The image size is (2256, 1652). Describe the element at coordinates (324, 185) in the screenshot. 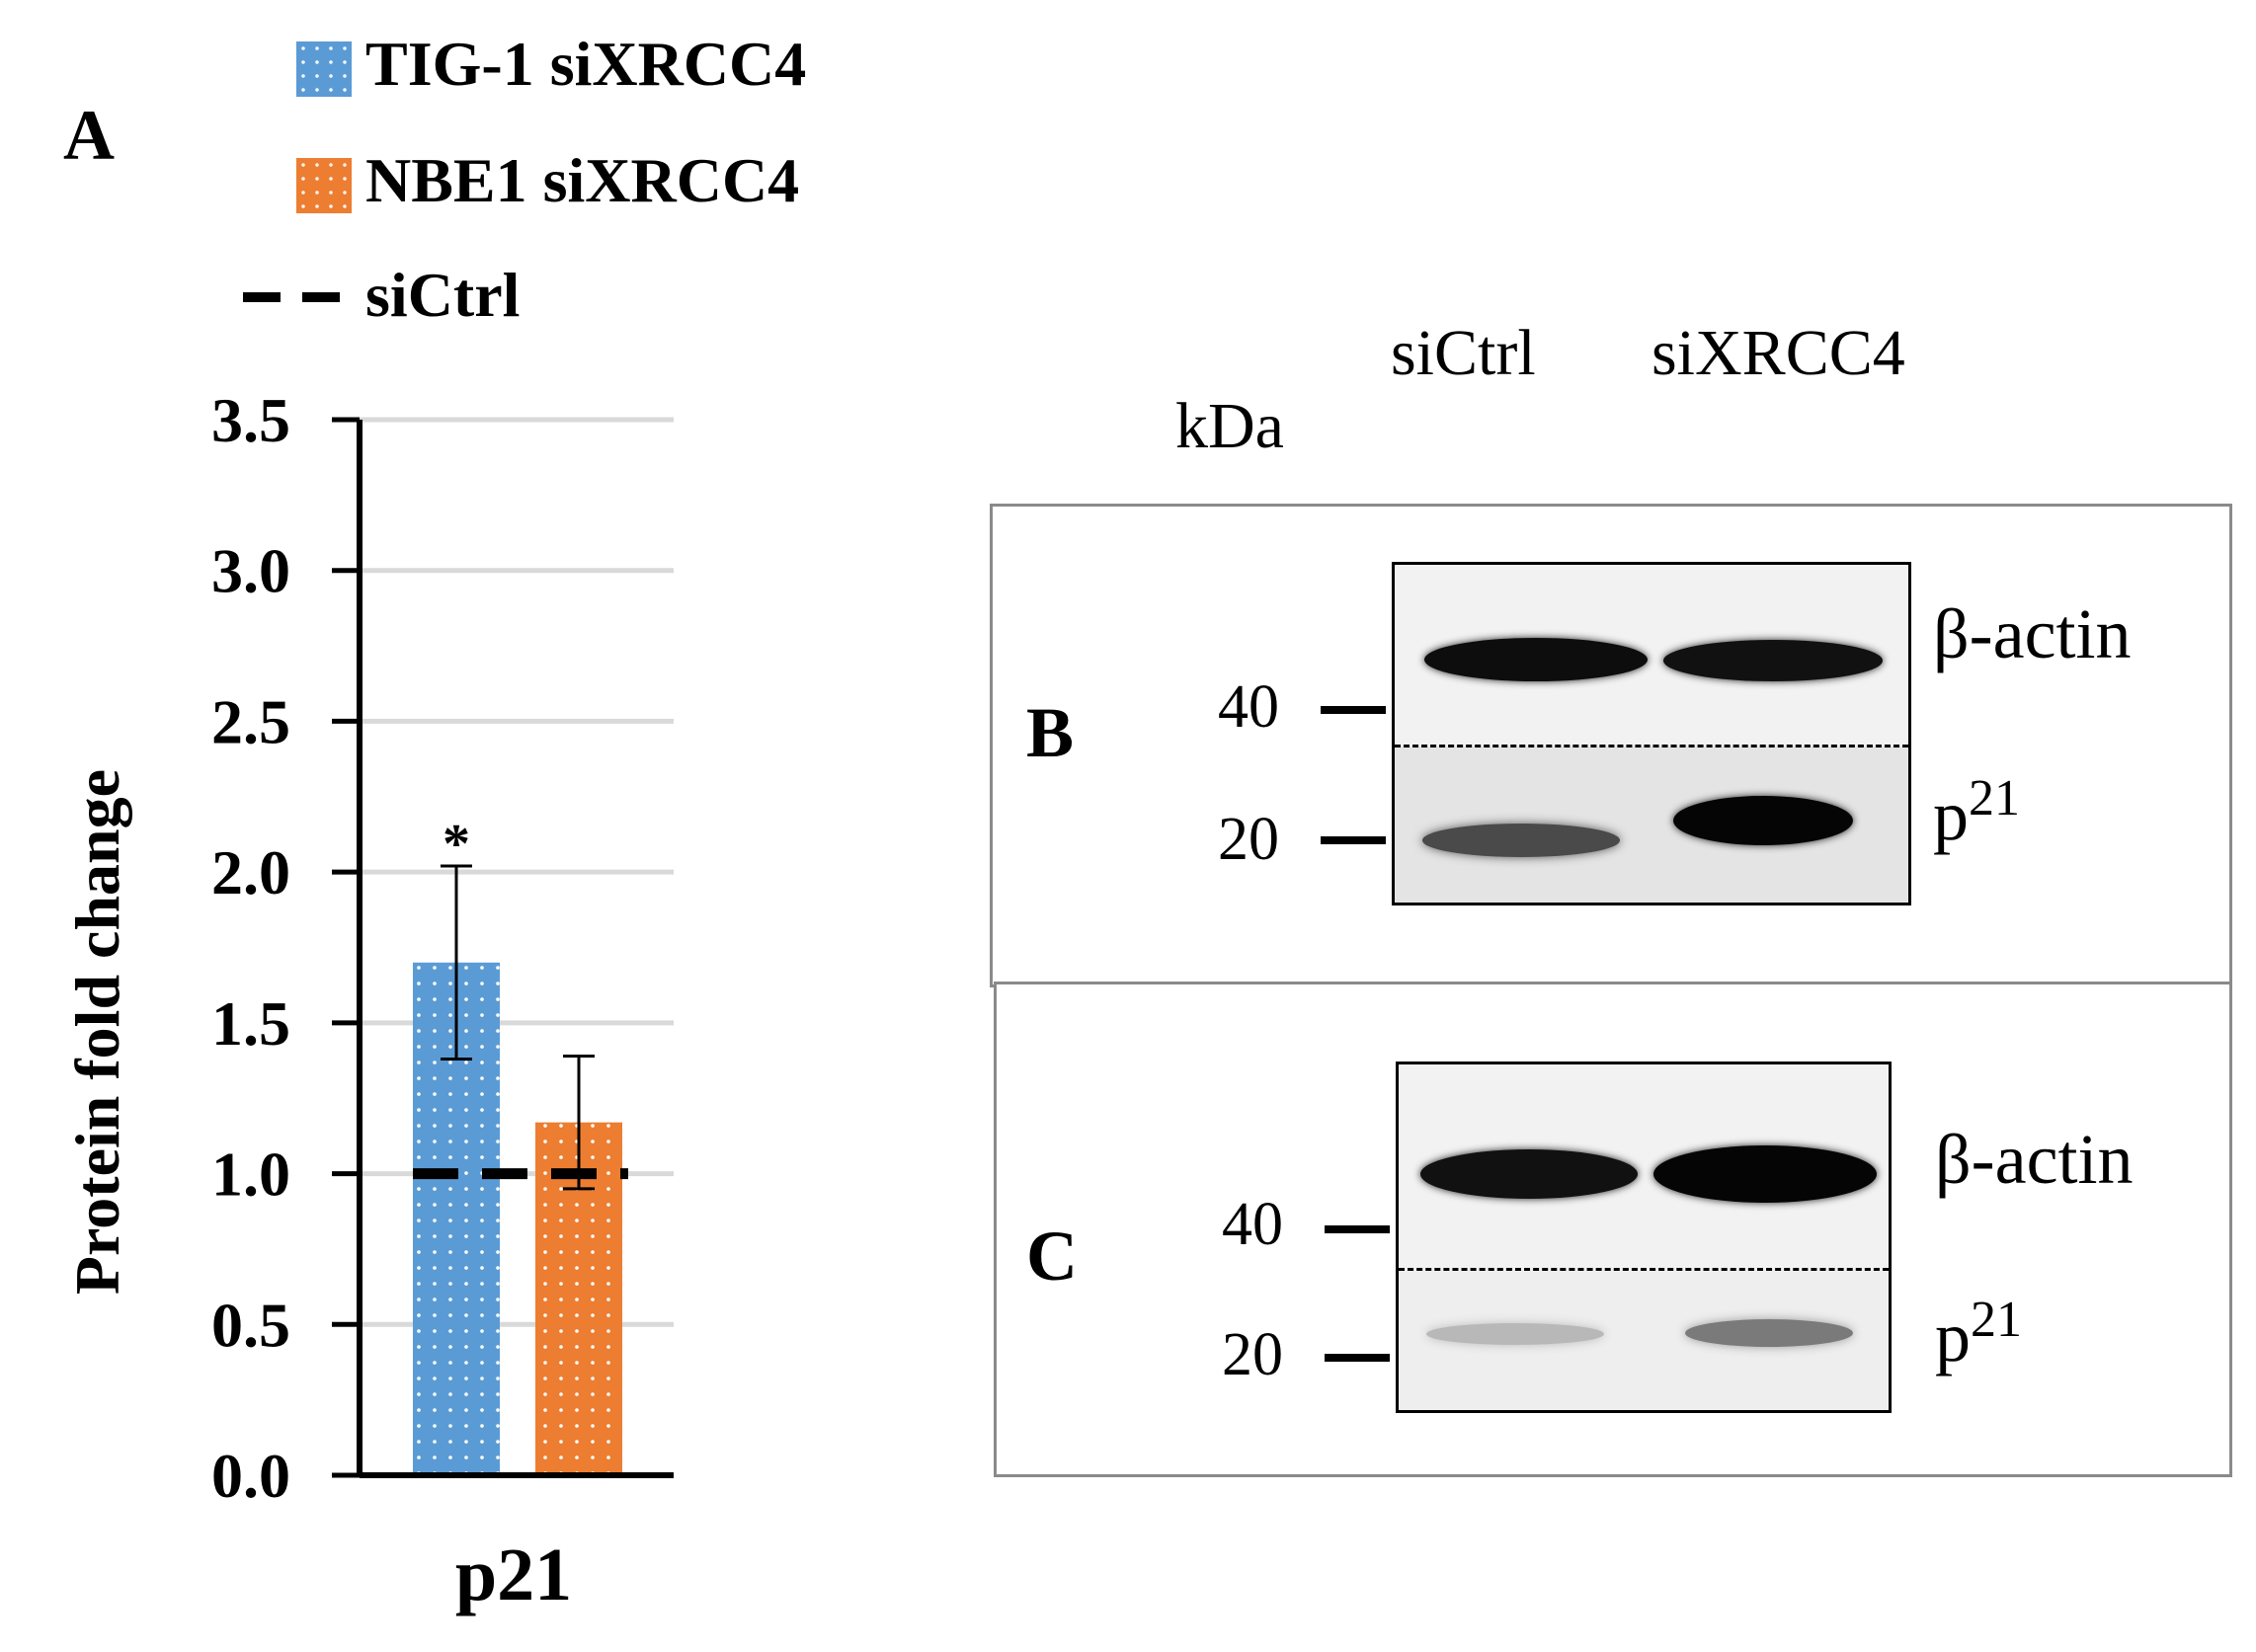

I see `legend-swatch-nbe` at that location.